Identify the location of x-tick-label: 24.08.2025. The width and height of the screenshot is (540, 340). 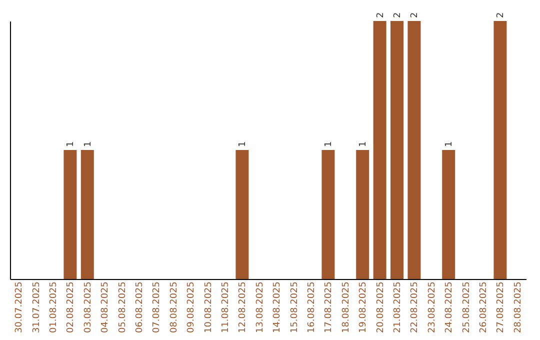
(449, 308).